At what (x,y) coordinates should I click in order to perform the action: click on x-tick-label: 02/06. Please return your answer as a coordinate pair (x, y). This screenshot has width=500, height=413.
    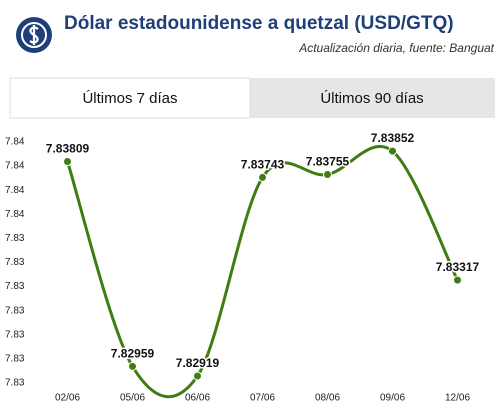
    Looking at the image, I should click on (67, 398).